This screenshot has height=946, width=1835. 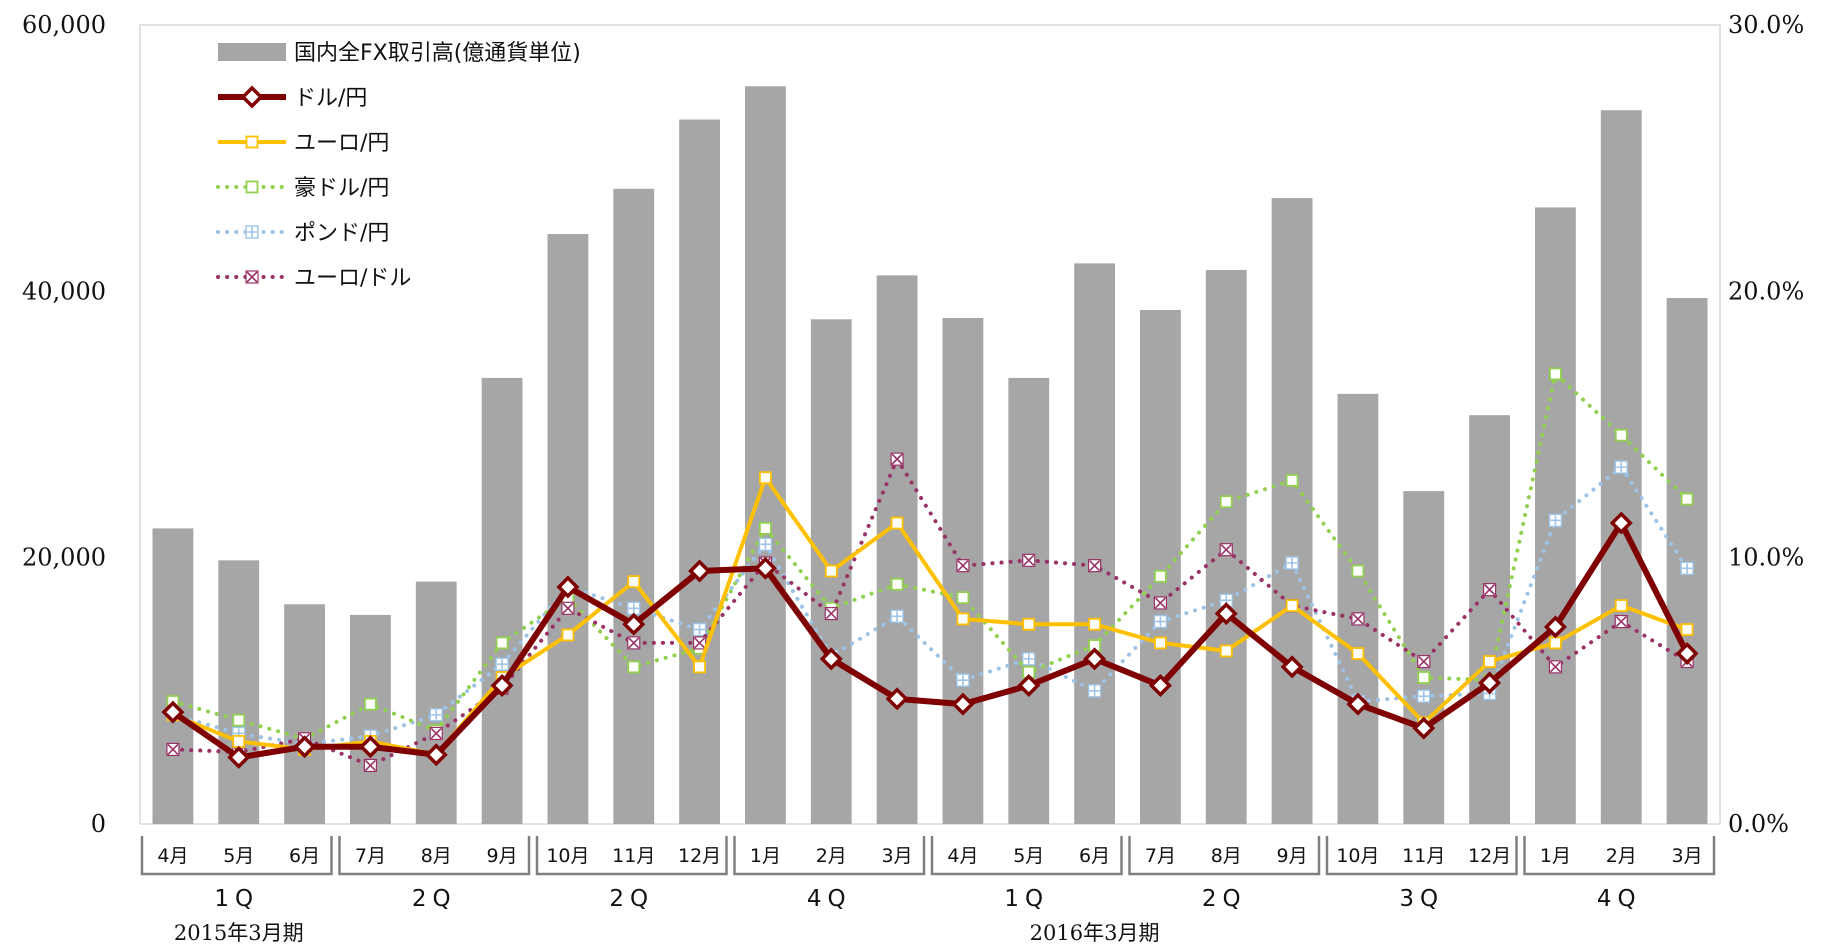 What do you see at coordinates (239, 933) in the screenshot?
I see `fiscal-period-label: 2015年3月期` at bounding box center [239, 933].